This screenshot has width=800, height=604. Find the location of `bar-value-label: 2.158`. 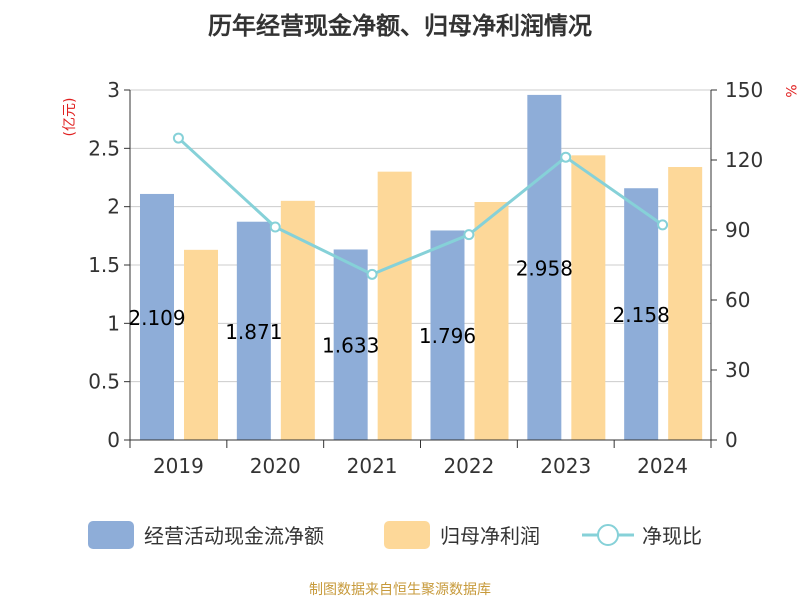

bar-value-label: 2.158 is located at coordinates (641, 315).